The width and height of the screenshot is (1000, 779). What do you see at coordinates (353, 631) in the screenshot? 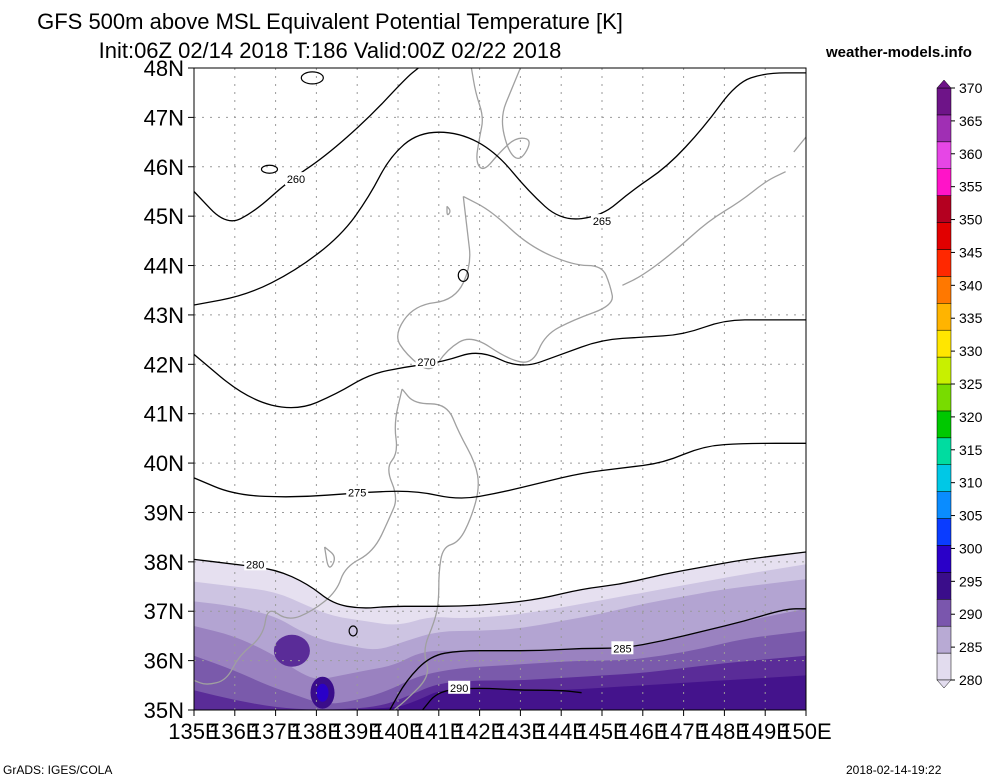
I see `closed-contour-island` at bounding box center [353, 631].